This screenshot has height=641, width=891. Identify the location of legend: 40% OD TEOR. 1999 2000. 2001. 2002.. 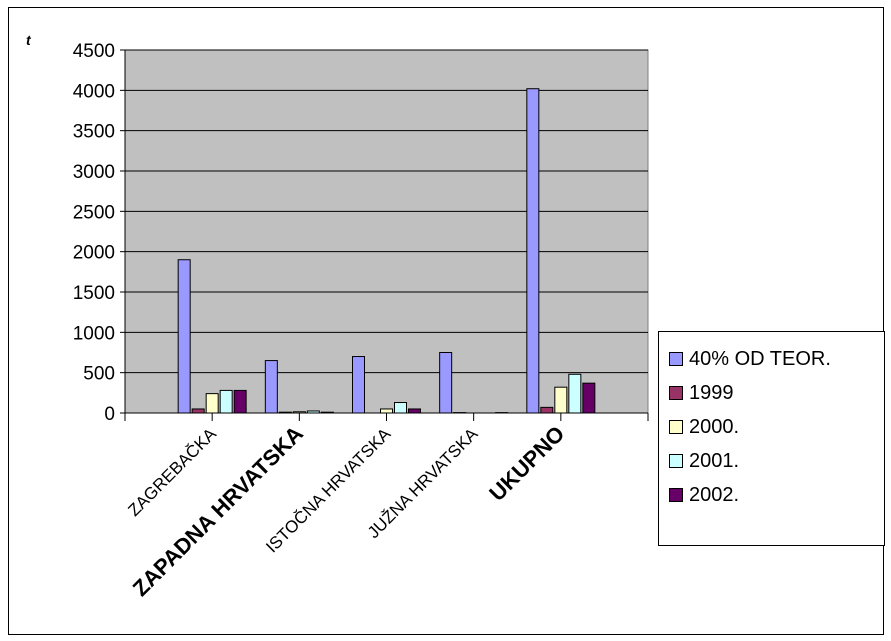
(771, 438).